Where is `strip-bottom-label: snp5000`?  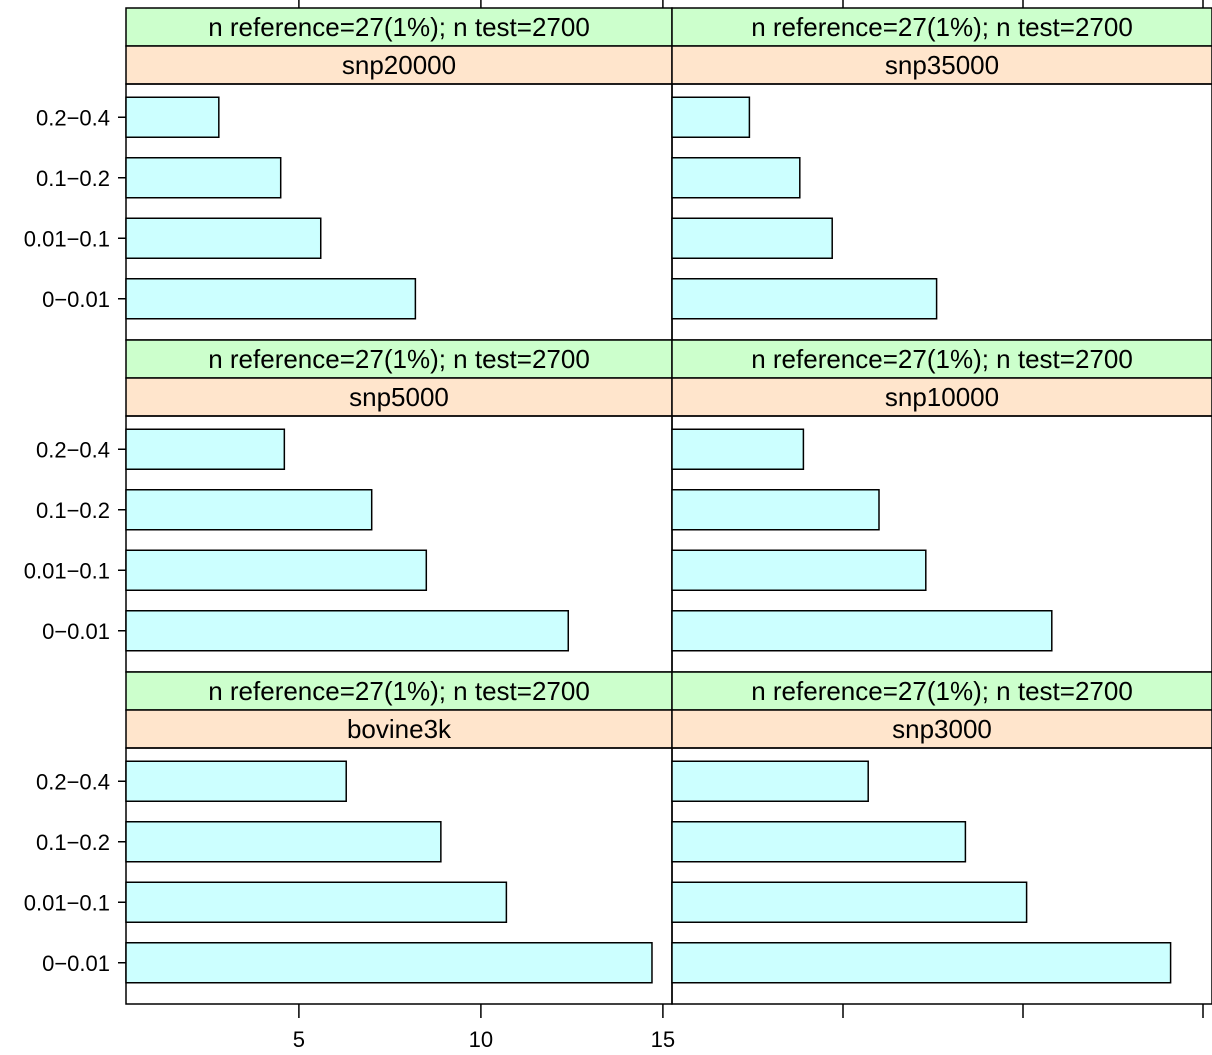
strip-bottom-label: snp5000 is located at coordinates (399, 397).